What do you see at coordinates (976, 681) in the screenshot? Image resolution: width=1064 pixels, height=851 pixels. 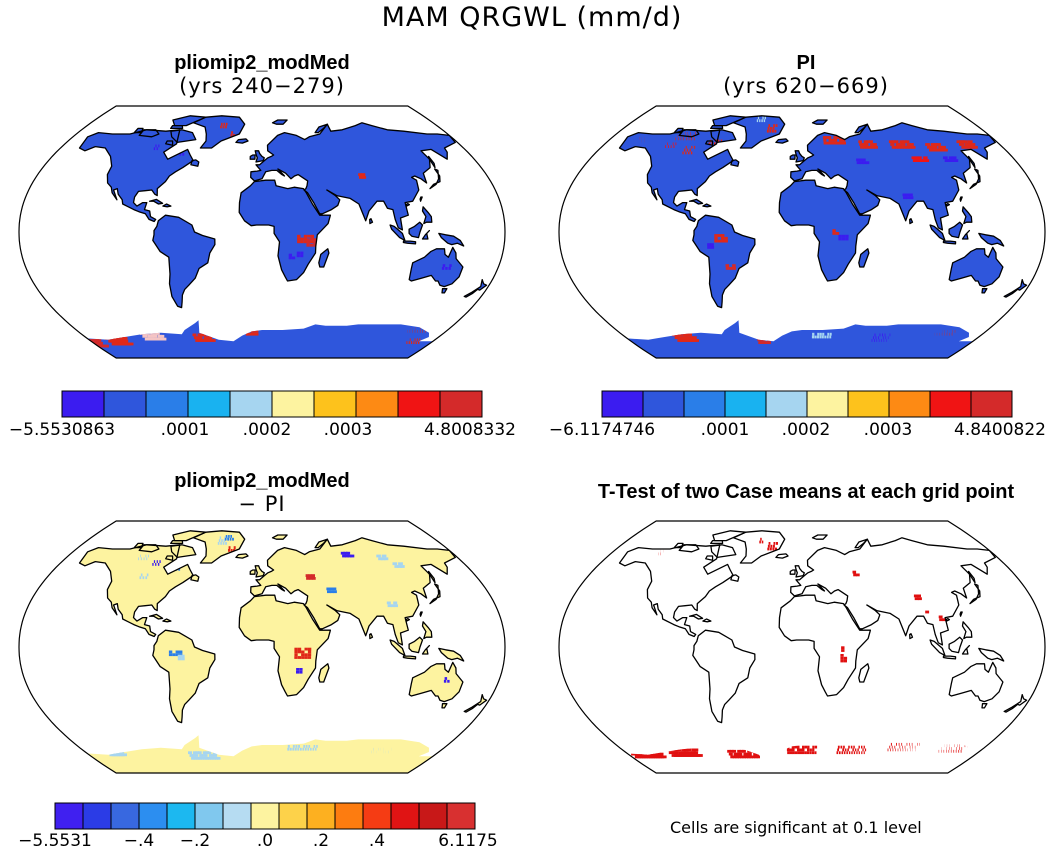 I see `map-panel-4-coast-australia` at bounding box center [976, 681].